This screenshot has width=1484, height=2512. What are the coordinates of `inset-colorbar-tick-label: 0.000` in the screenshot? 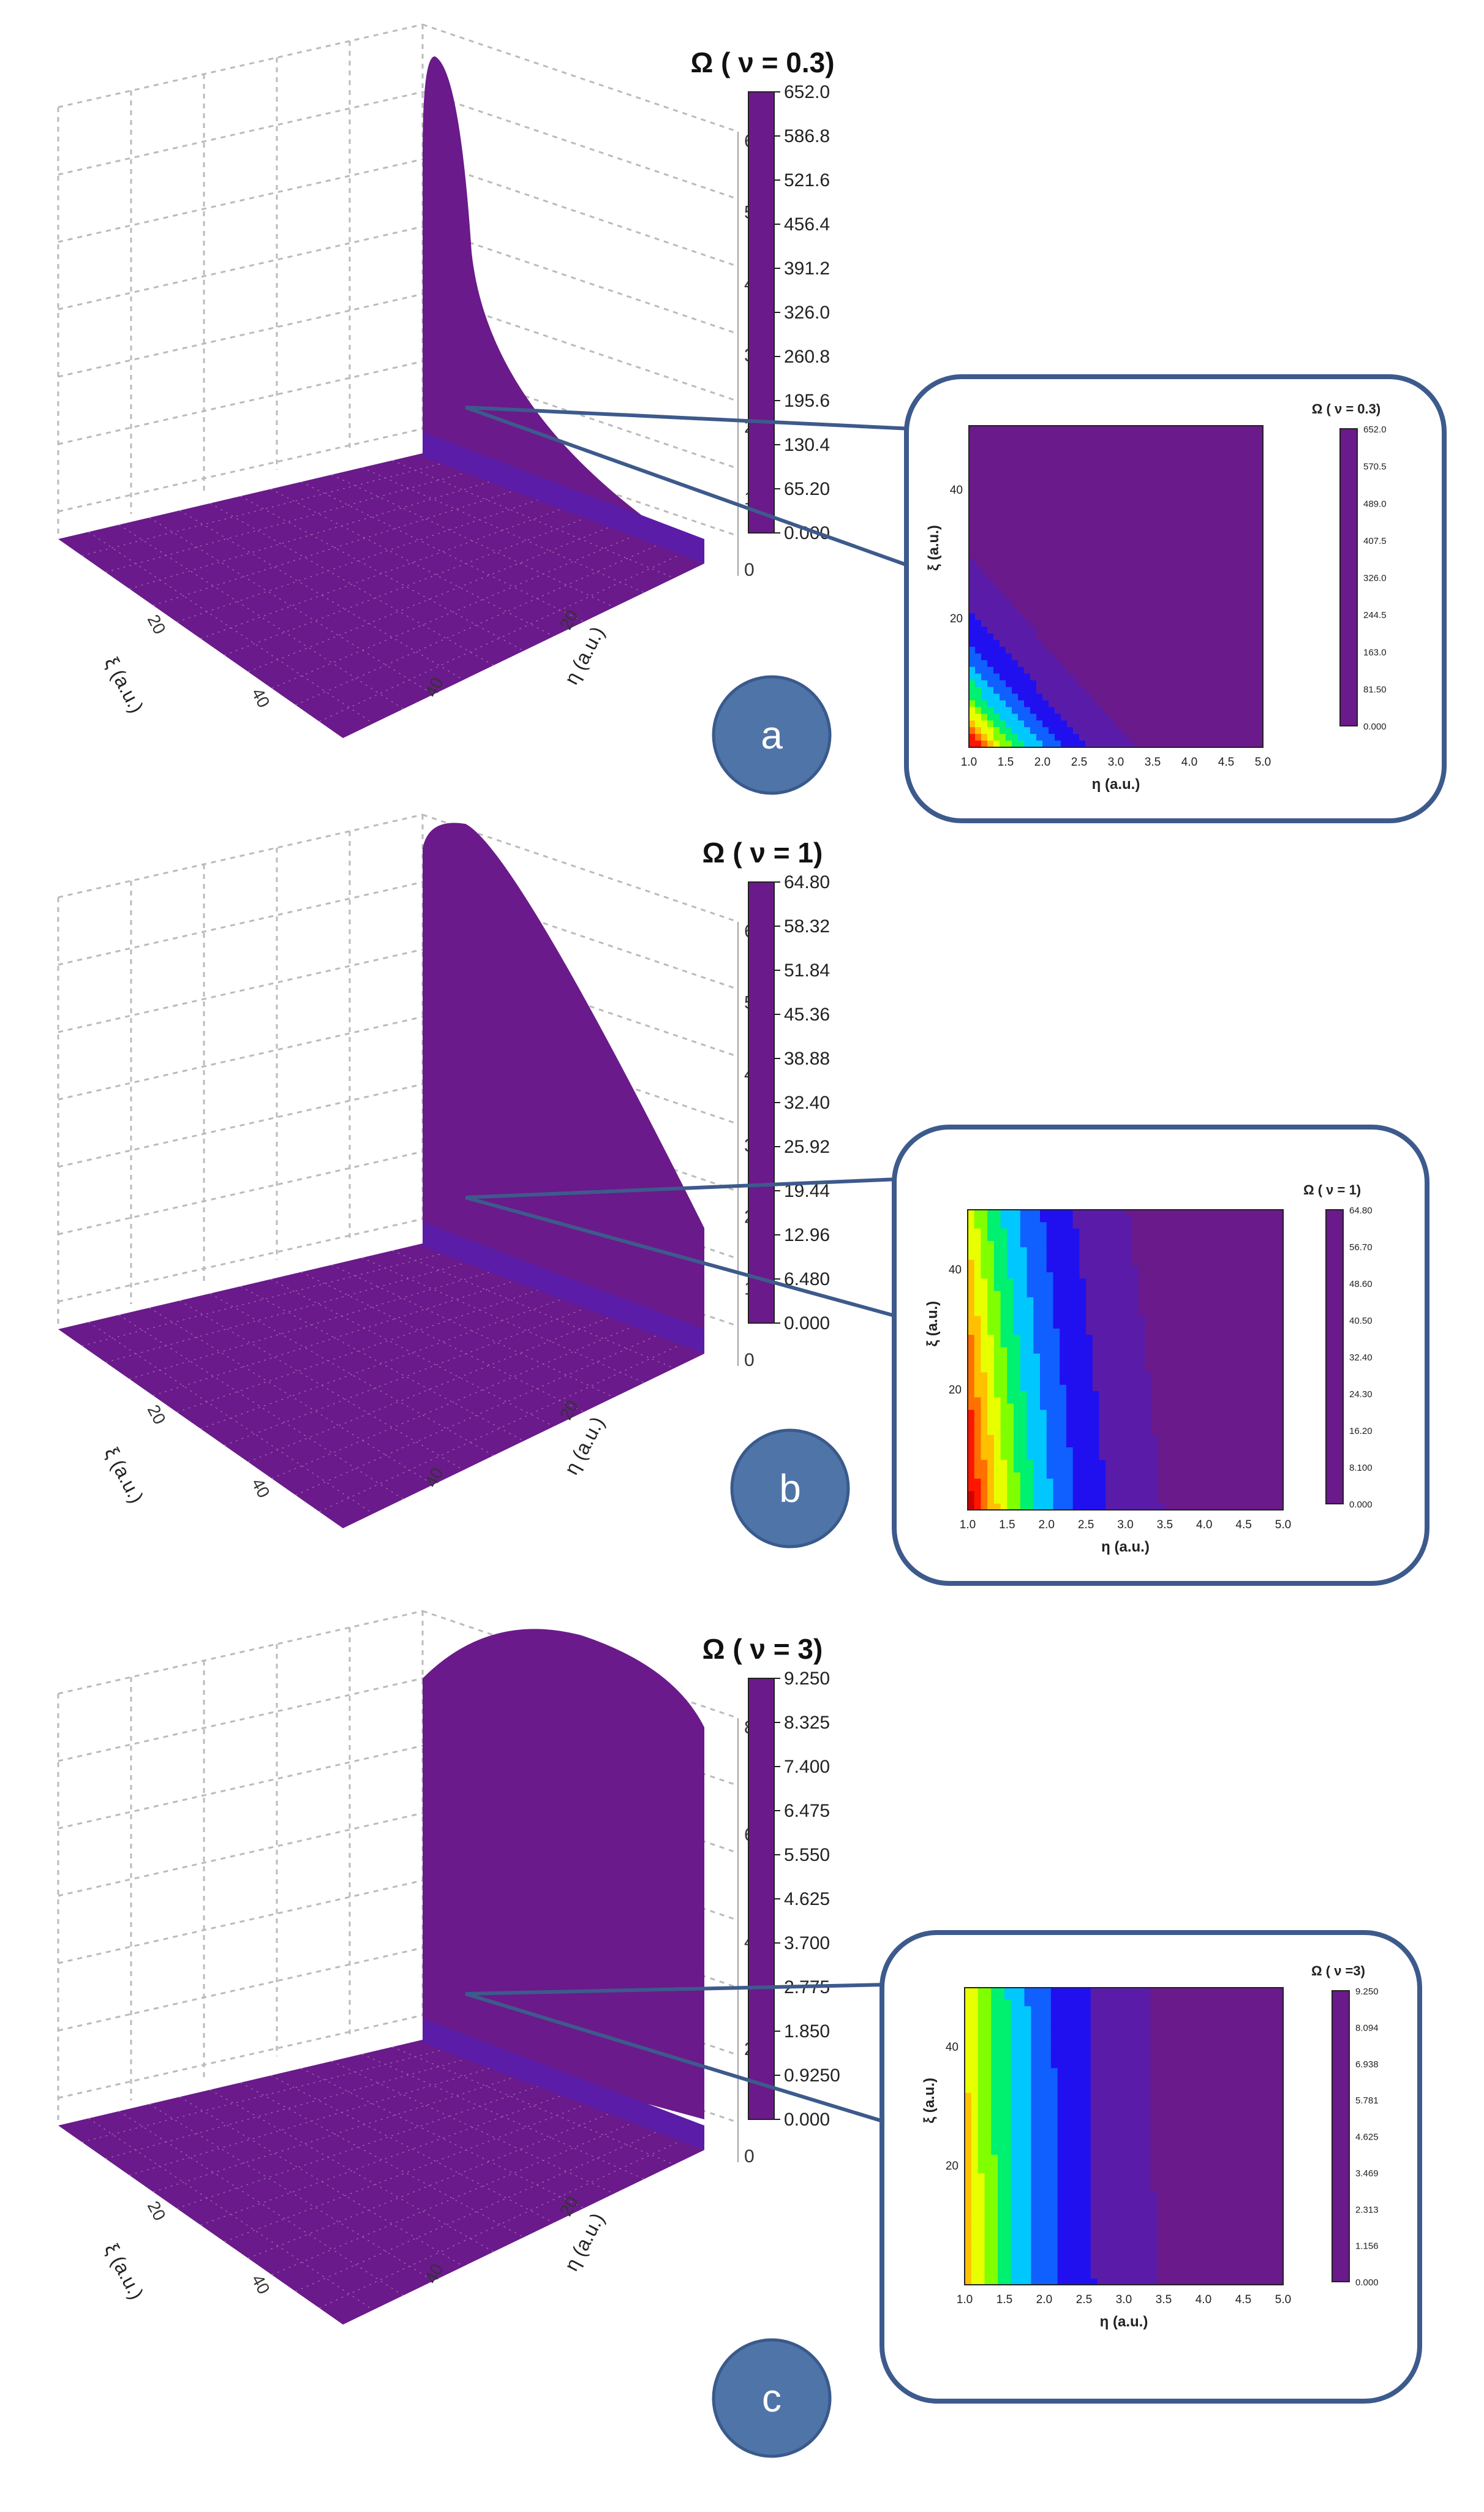 It's located at (1361, 1504).